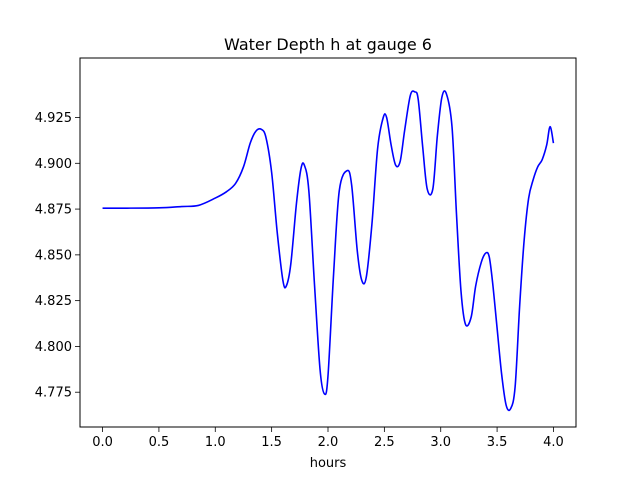  What do you see at coordinates (497, 442) in the screenshot?
I see `x-tick-label: 3.5` at bounding box center [497, 442].